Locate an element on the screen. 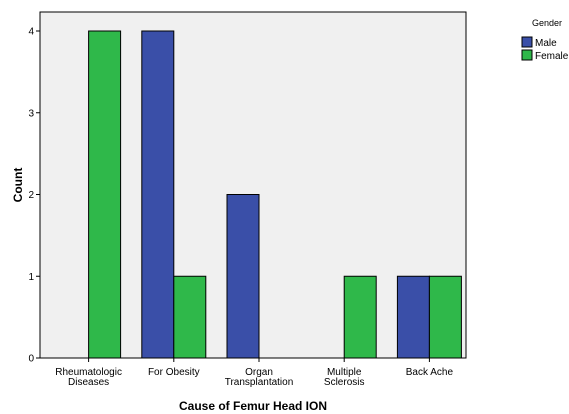 The height and width of the screenshot is (414, 569). legend-title: Gender is located at coordinates (547, 23).